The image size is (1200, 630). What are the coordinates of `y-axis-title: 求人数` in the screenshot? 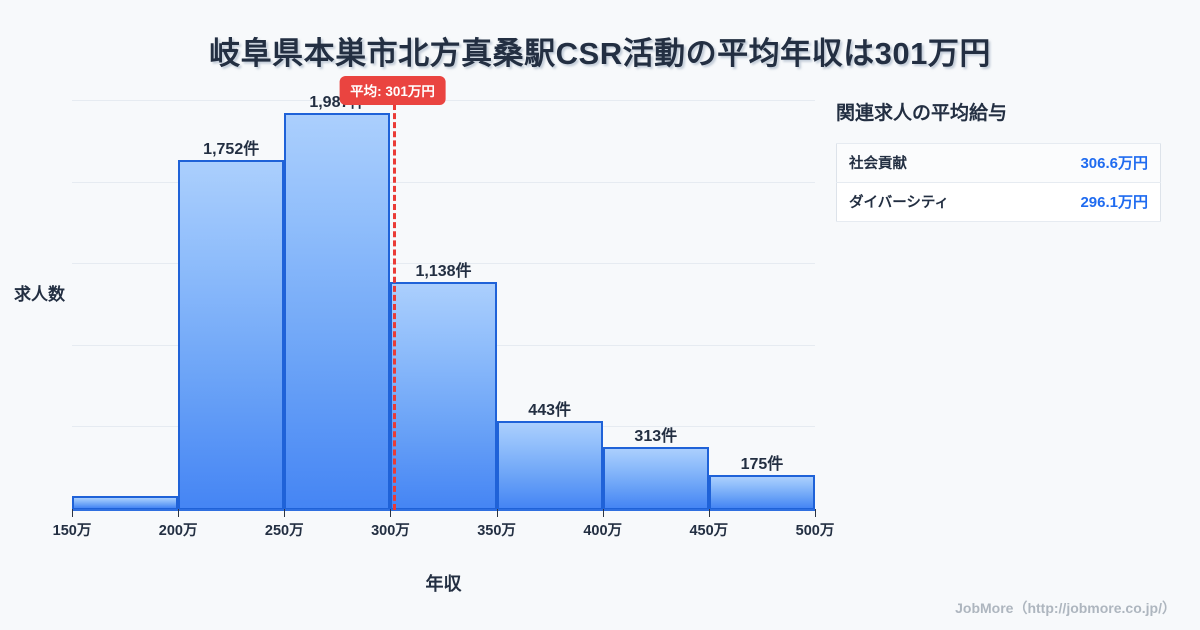 It's located at (39, 294).